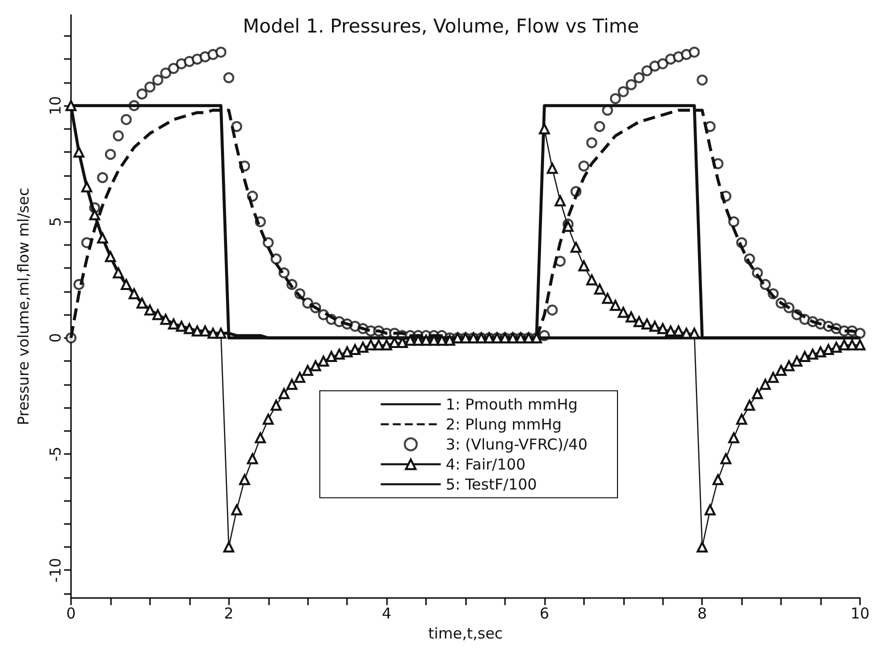  What do you see at coordinates (512, 404) in the screenshot?
I see `legend-label: 1: Pmouth mmHg` at bounding box center [512, 404].